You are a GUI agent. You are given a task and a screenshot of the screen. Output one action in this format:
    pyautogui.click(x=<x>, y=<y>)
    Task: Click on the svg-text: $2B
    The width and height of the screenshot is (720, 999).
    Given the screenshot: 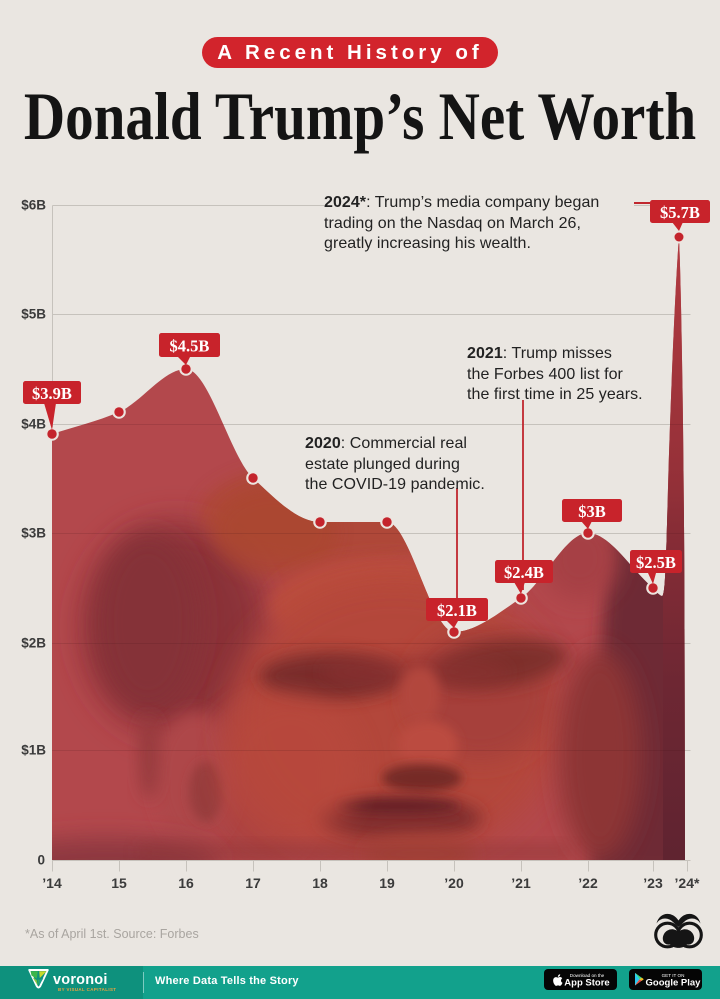 What is the action you would take?
    pyautogui.click(x=33, y=643)
    